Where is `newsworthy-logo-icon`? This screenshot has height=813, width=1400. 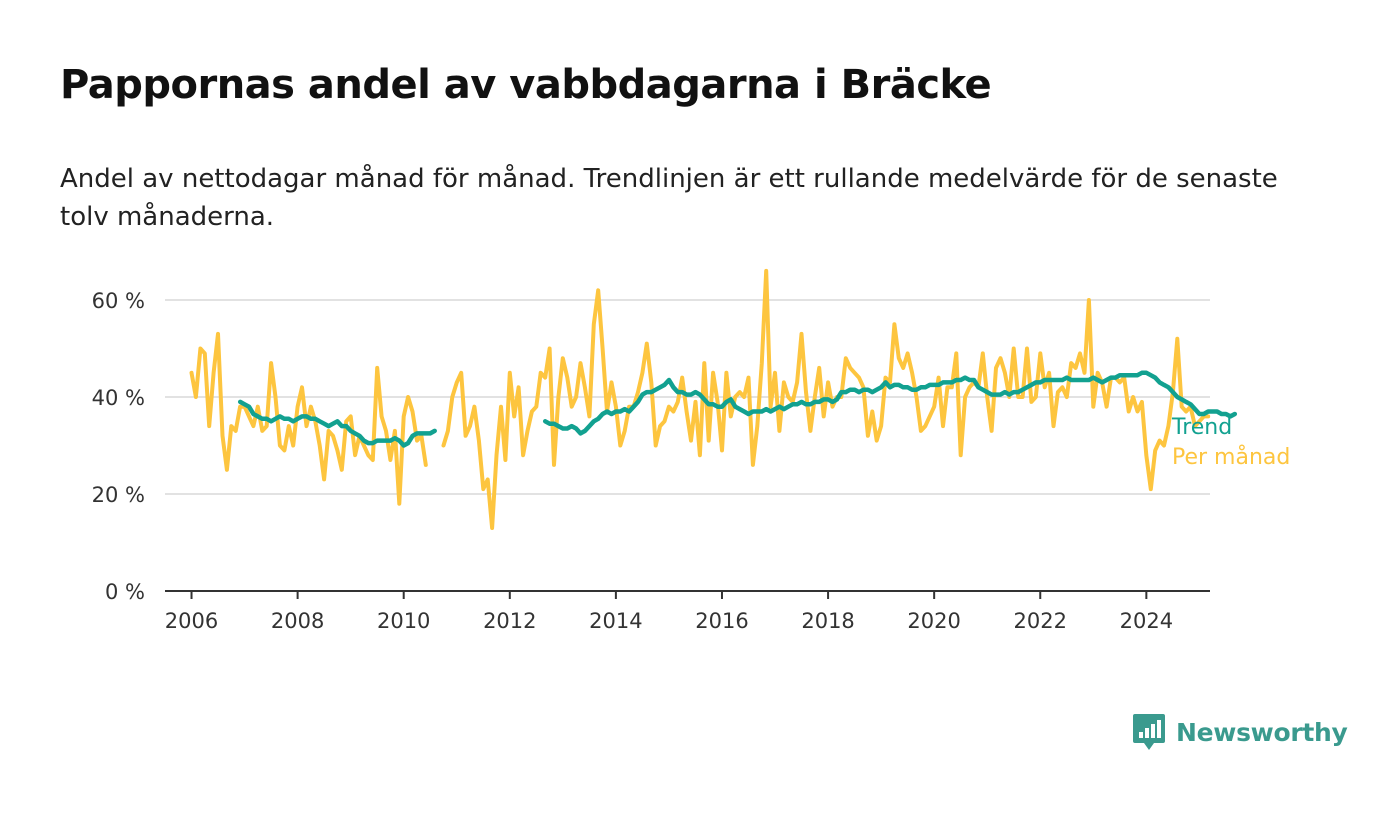 newsworthy-logo-icon is located at coordinates (1149, 732).